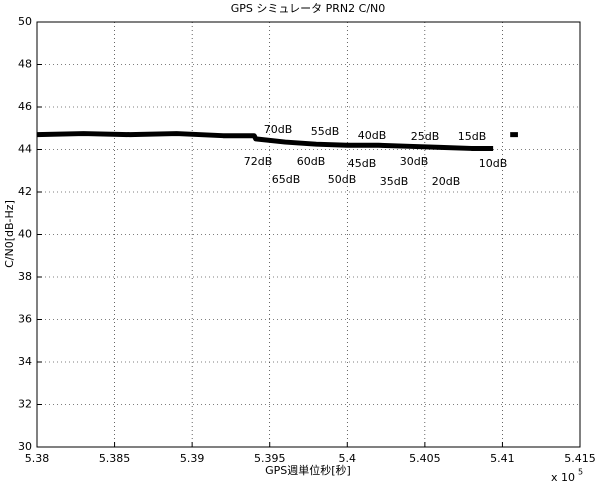 The image size is (600, 487). What do you see at coordinates (425, 136) in the screenshot?
I see `annotation: 25dB` at bounding box center [425, 136].